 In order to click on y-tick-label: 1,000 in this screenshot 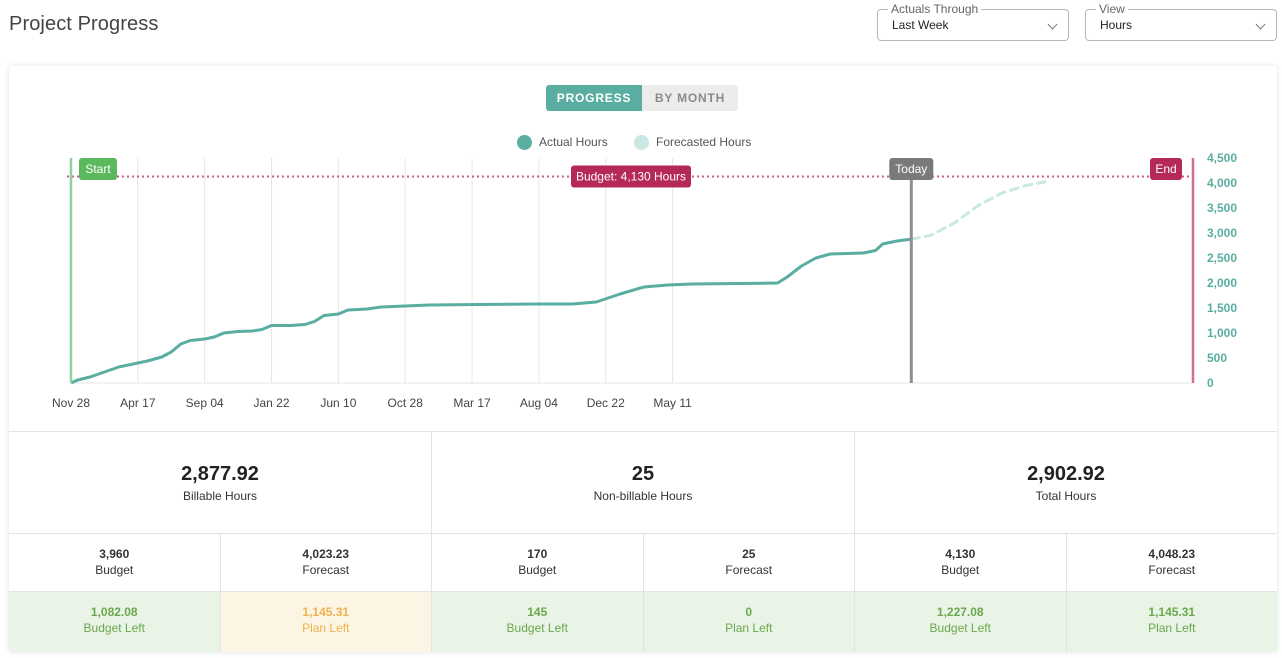, I will do `click(1222, 333)`.